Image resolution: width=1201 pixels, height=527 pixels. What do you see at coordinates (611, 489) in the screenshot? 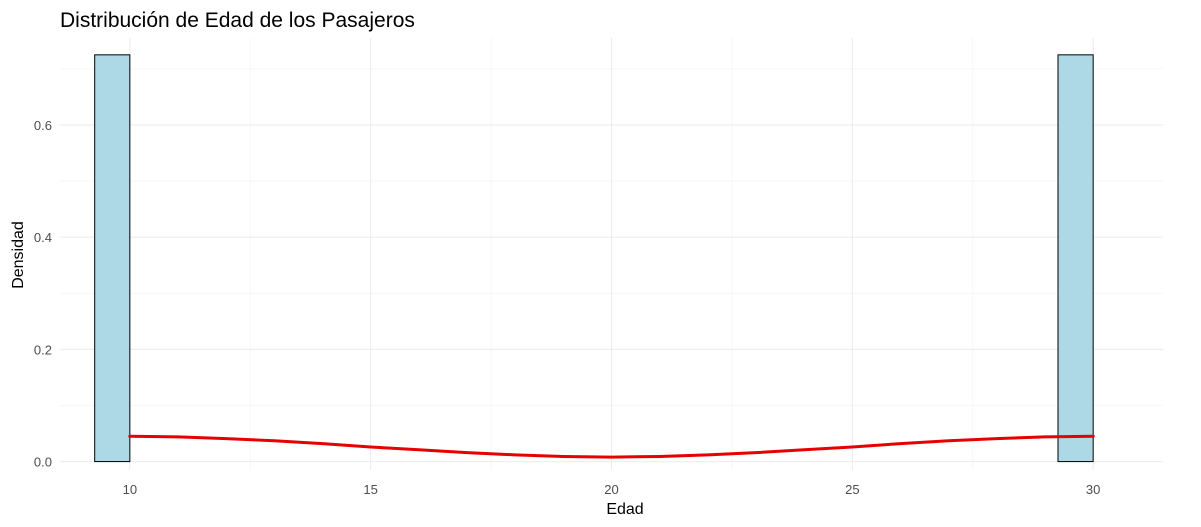
I see `x-tick-label: 20` at bounding box center [611, 489].